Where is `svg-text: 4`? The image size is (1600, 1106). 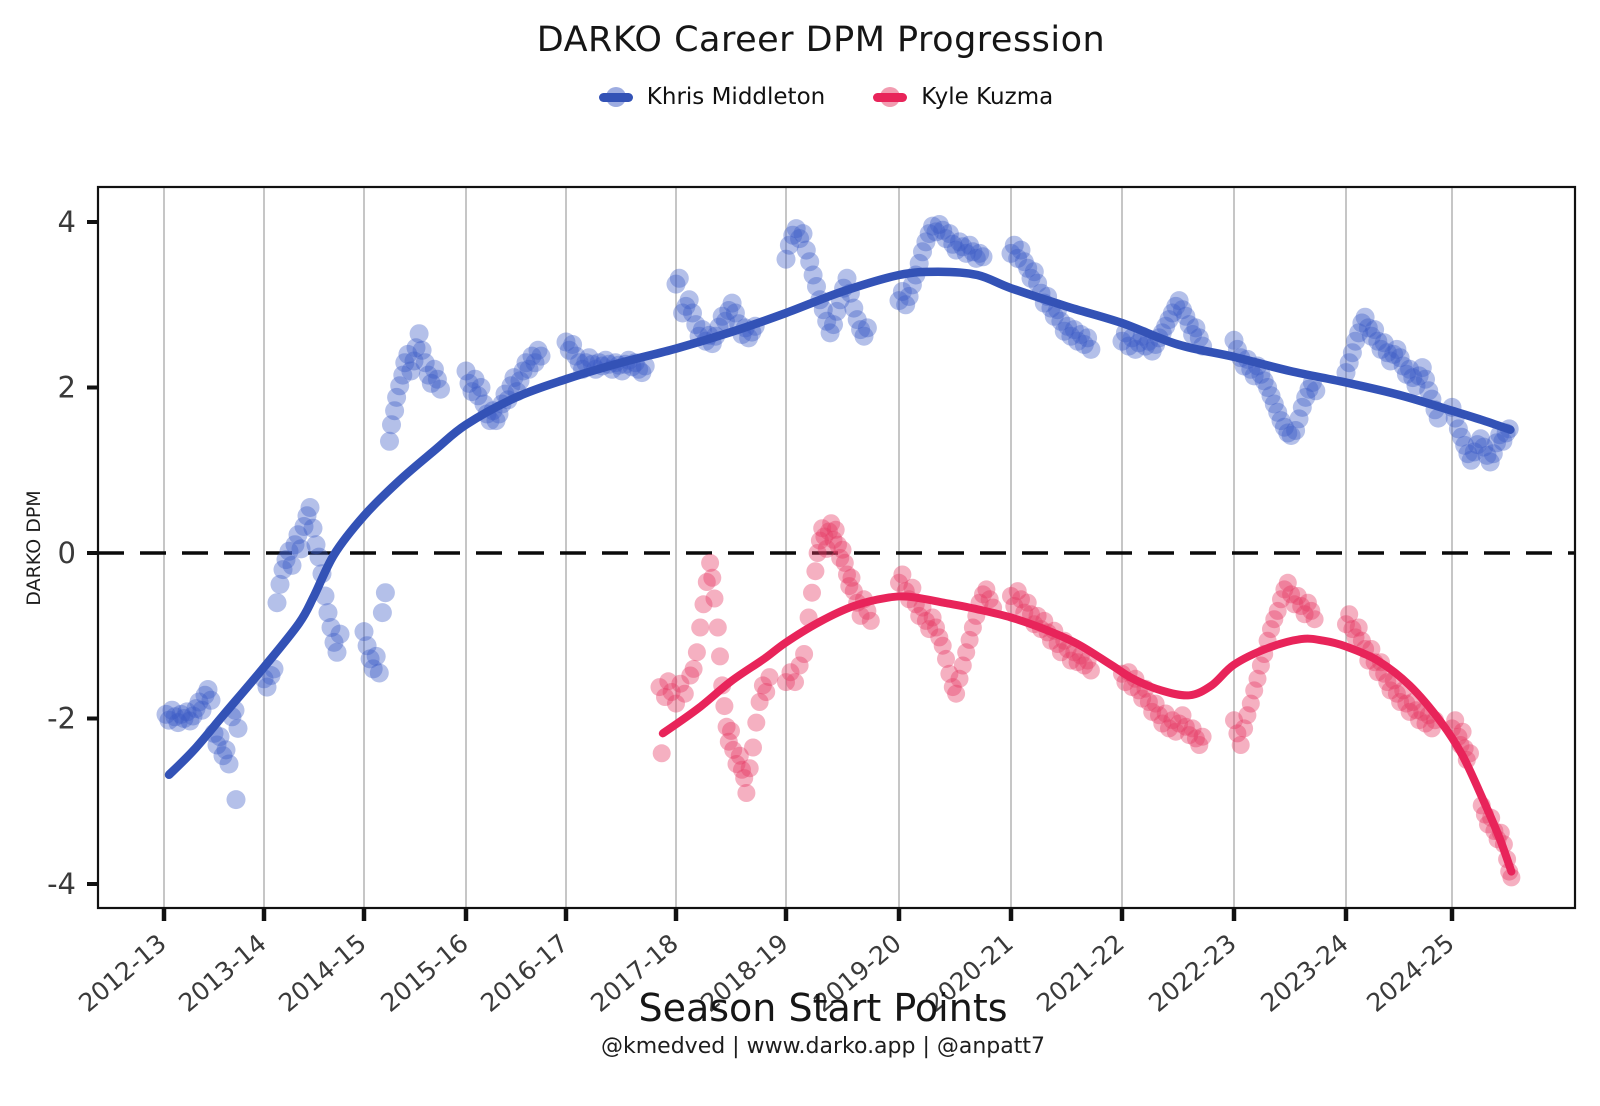
svg-text: 4 is located at coordinates (67, 222).